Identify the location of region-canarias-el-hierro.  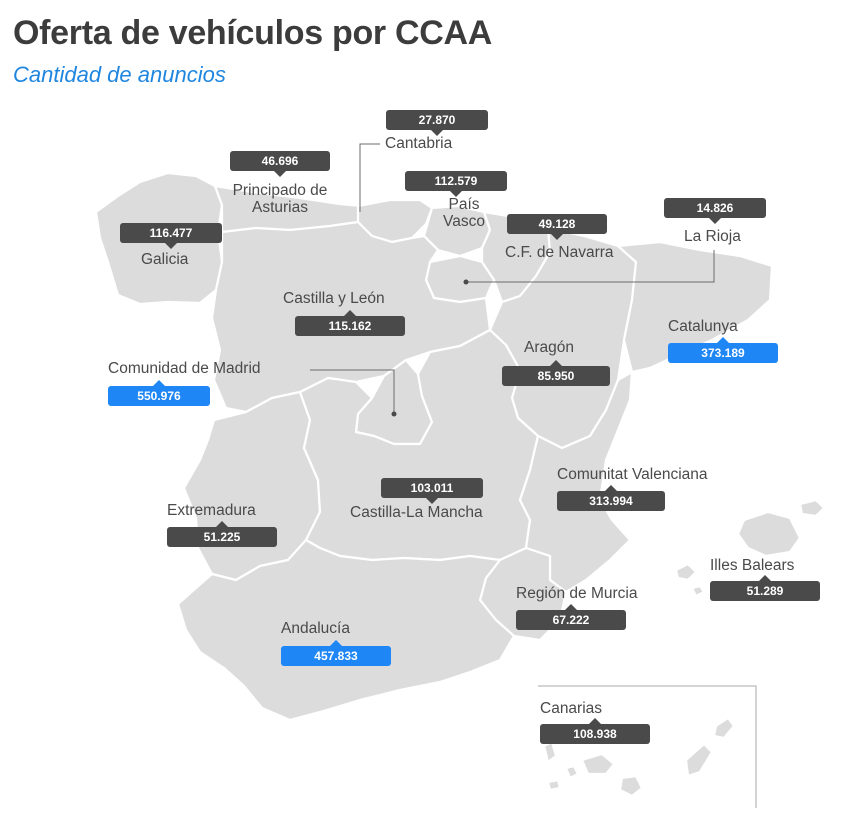
(554, 785).